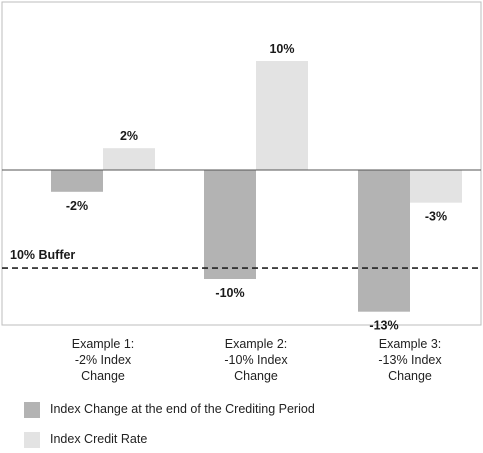  Describe the element at coordinates (410, 360) in the screenshot. I see `category-label-3: Example 3: -13% Index Change` at that location.